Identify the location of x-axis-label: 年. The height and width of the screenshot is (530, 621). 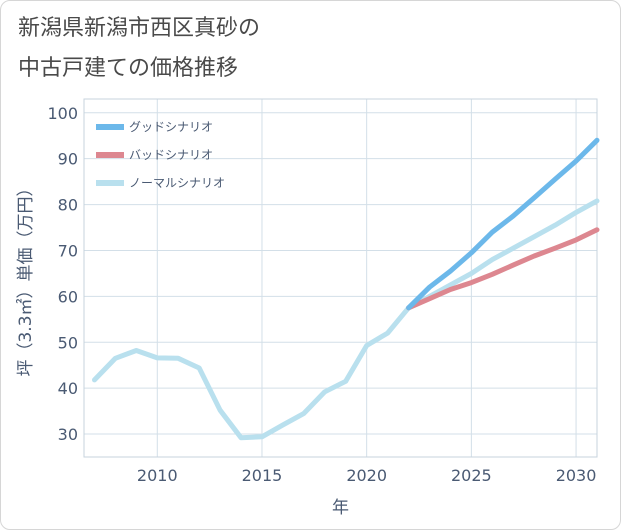
(340, 508).